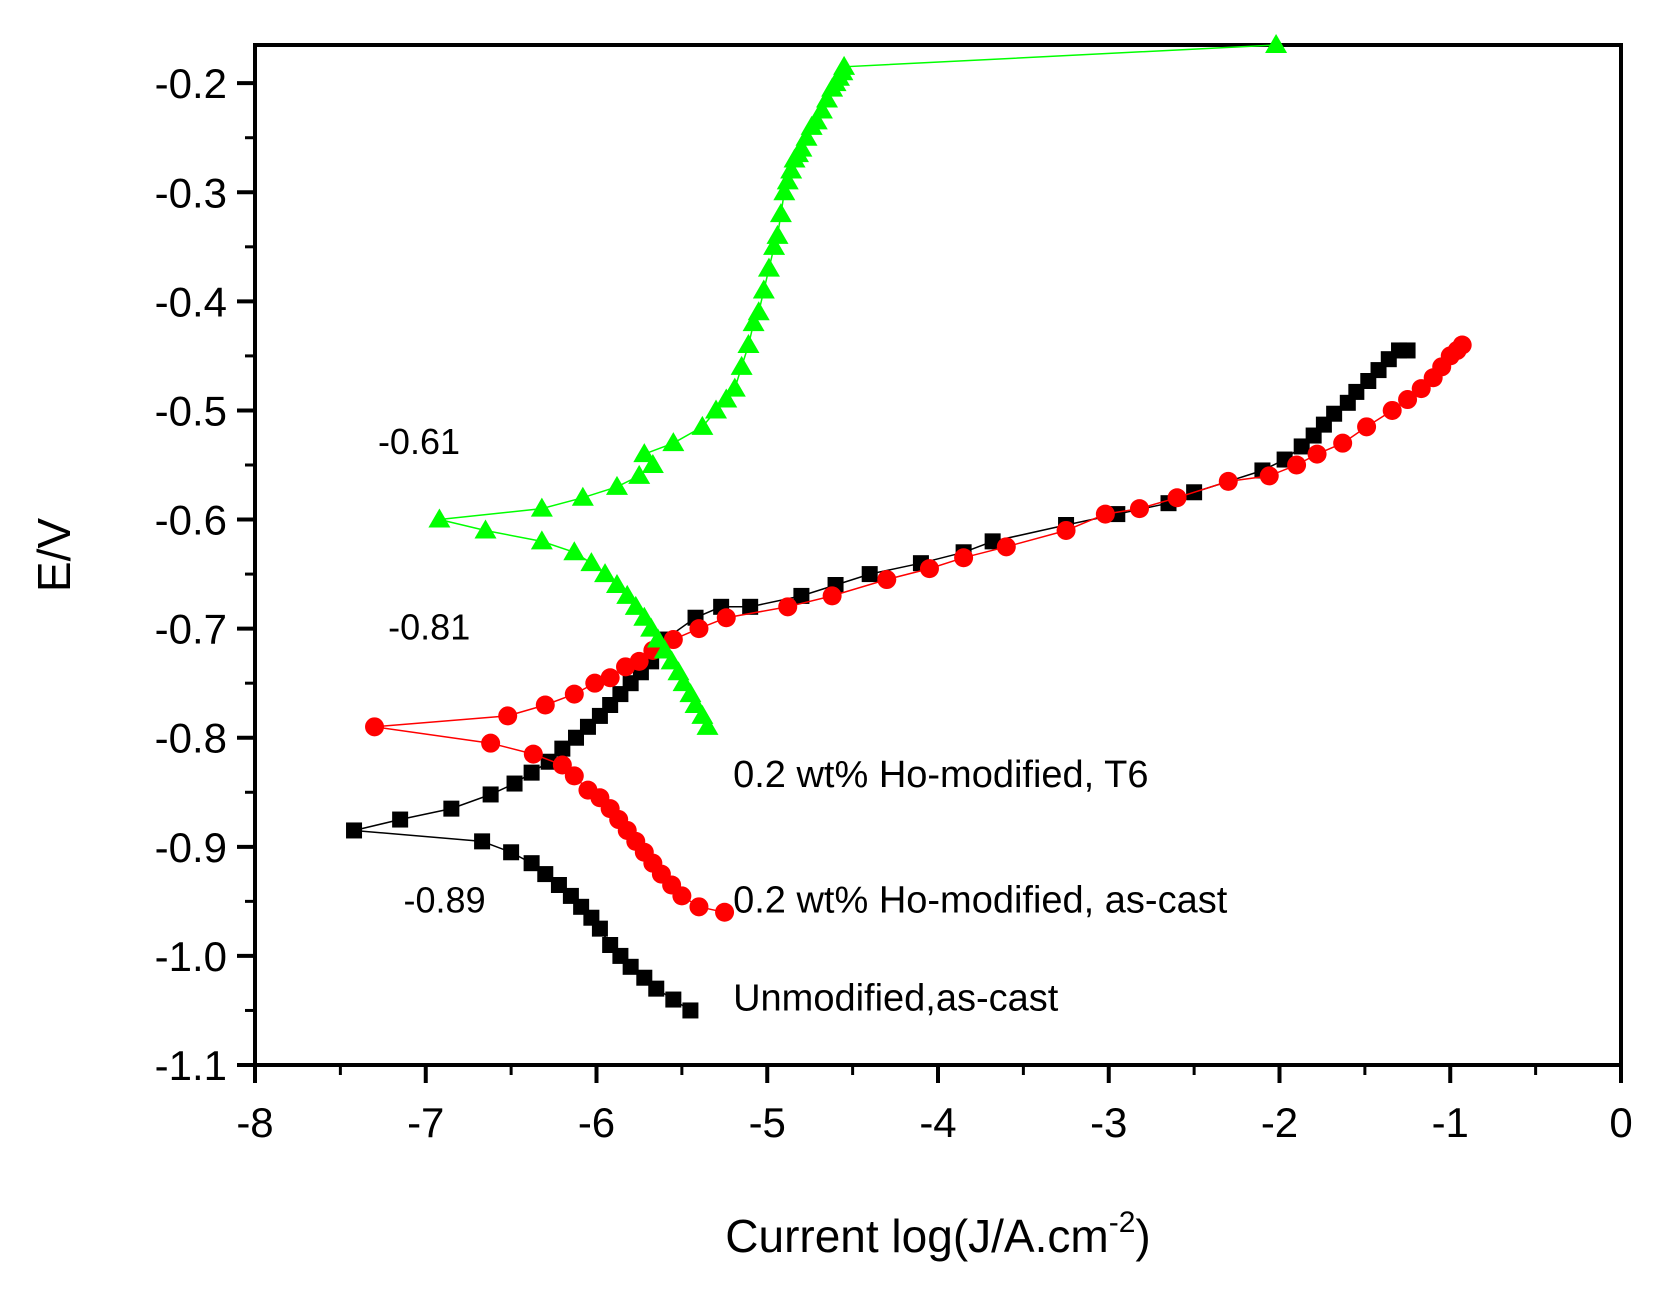 This screenshot has height=1296, width=1654. I want to click on x-tick-label: -3, so click(1108, 1122).